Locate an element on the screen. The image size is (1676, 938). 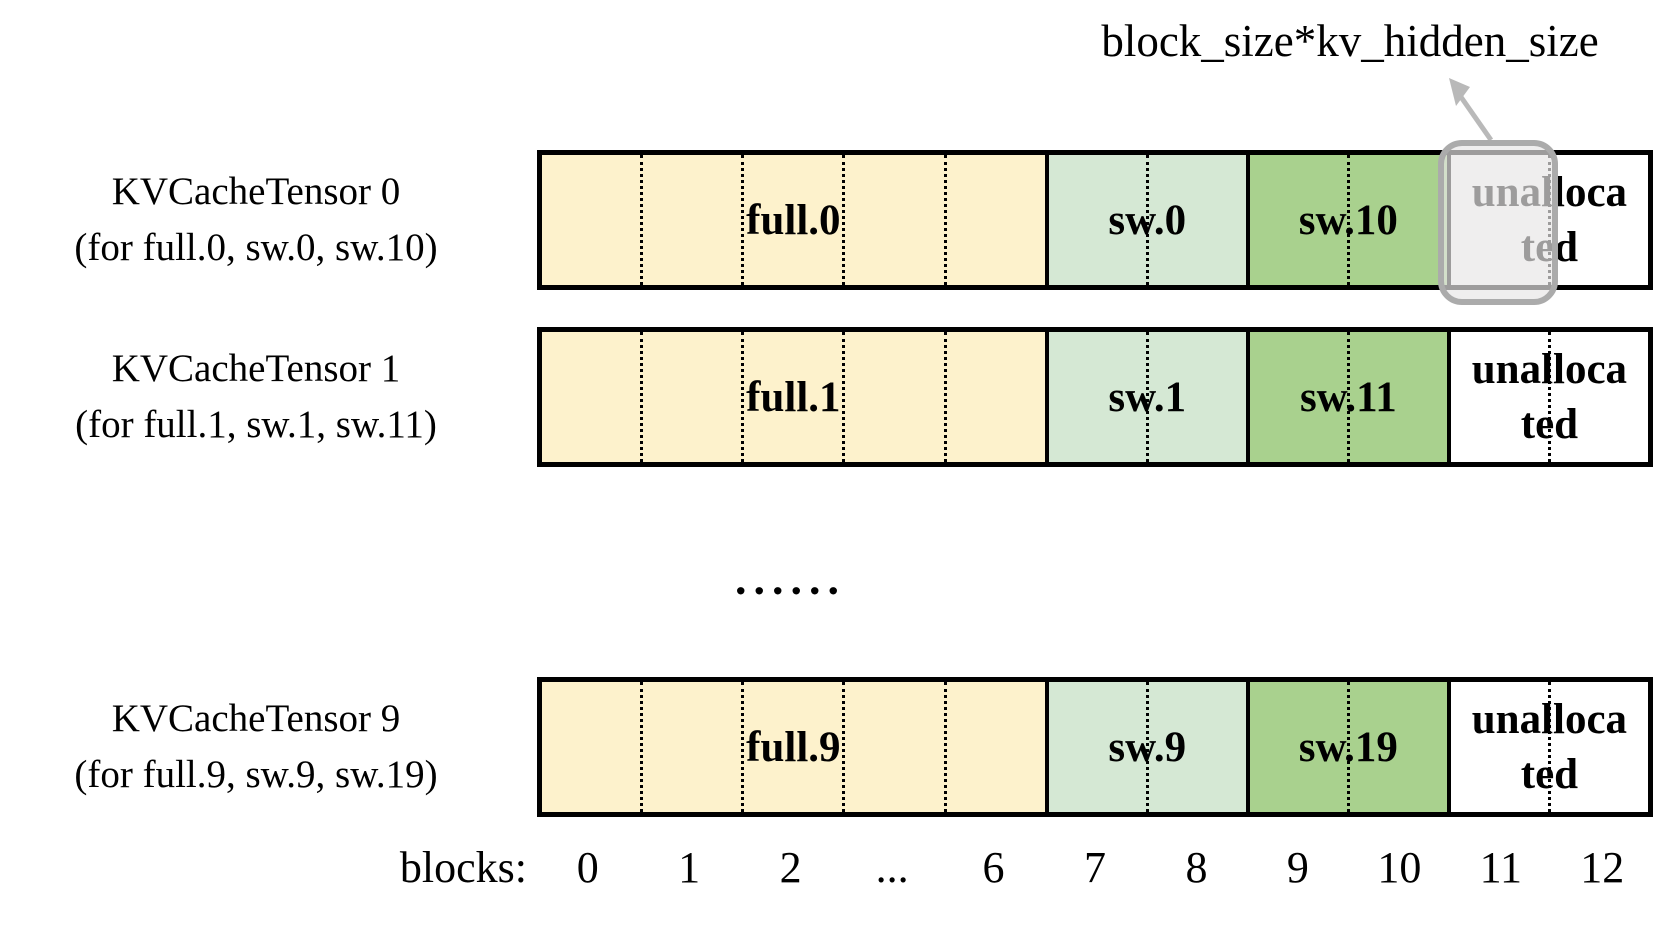
block-tick: 2 is located at coordinates (790, 867).